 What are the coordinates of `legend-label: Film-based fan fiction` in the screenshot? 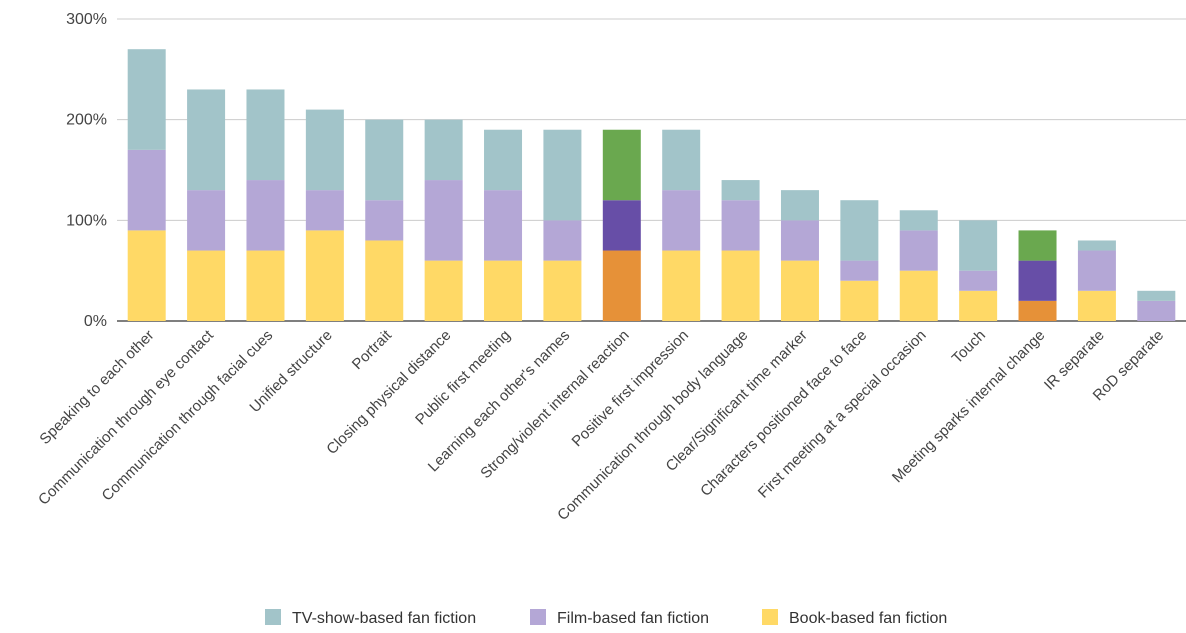 It's located at (633, 618).